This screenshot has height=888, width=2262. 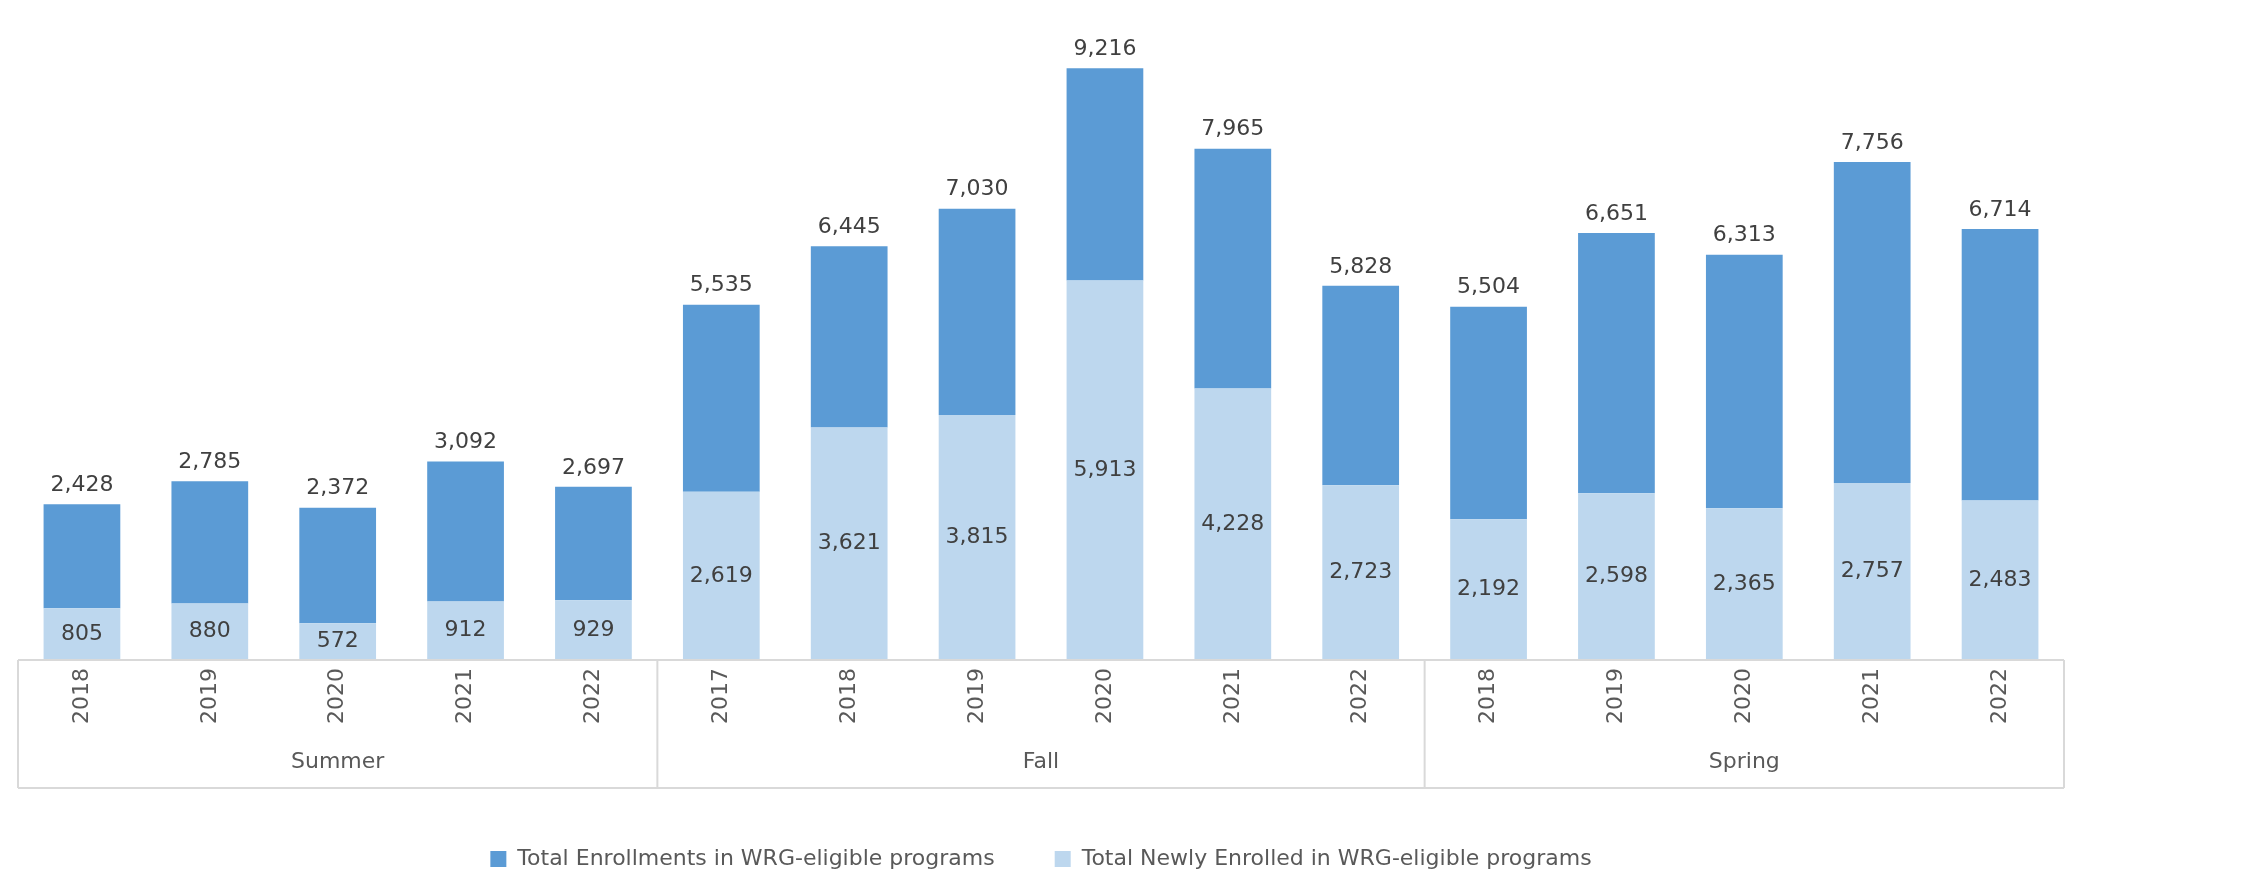 What do you see at coordinates (2000, 208) in the screenshot?
I see `total-label: 6,714` at bounding box center [2000, 208].